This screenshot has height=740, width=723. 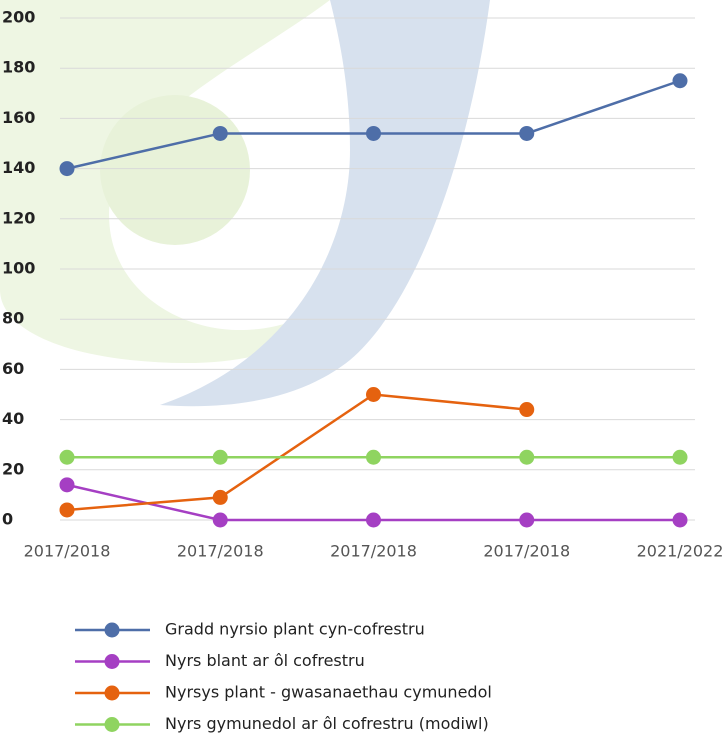 What do you see at coordinates (18, 167) in the screenshot?
I see `y-tick-label: 140` at bounding box center [18, 167].